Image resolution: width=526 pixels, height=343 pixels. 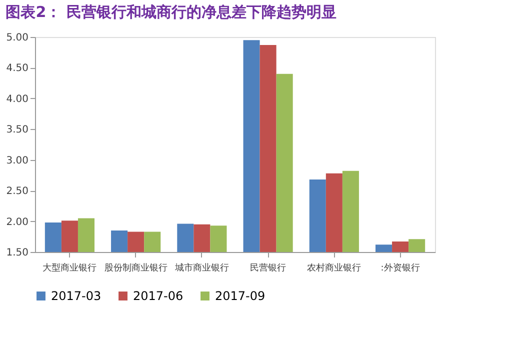 What do you see at coordinates (201, 268) in the screenshot?
I see `x-tick-label: 城市商业银行` at bounding box center [201, 268].